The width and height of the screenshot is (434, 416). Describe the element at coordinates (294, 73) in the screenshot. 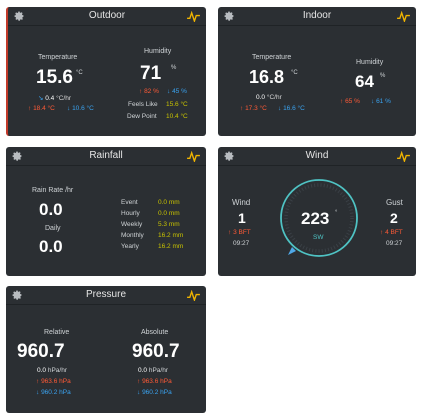

I see `indoor-temperature-unit: °C` at that location.